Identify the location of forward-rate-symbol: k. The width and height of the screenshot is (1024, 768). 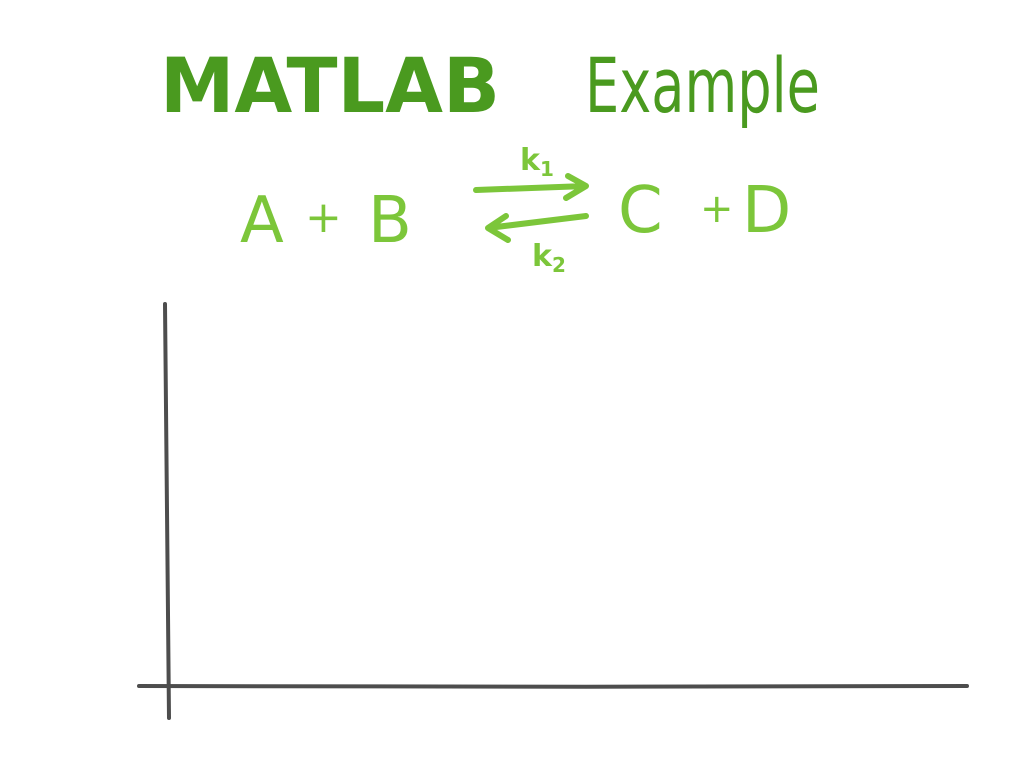
(530, 160).